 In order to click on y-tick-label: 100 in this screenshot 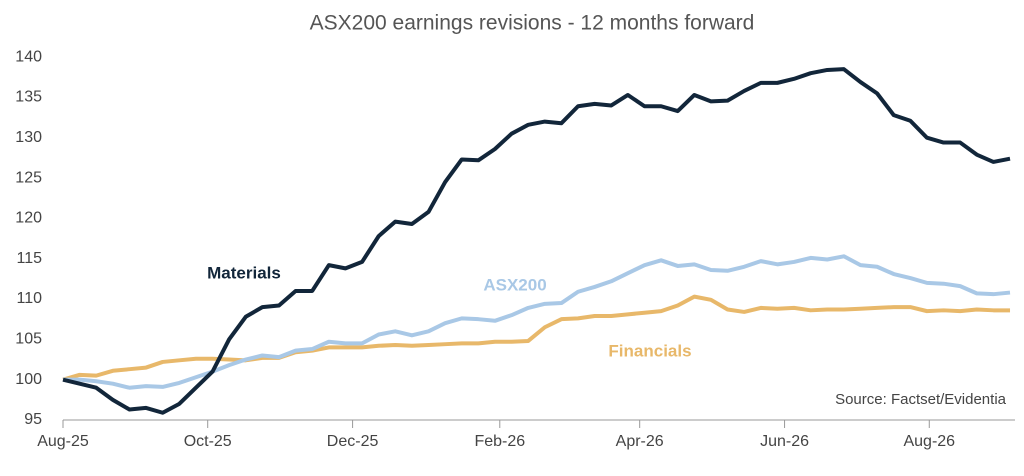, I will do `click(28, 379)`.